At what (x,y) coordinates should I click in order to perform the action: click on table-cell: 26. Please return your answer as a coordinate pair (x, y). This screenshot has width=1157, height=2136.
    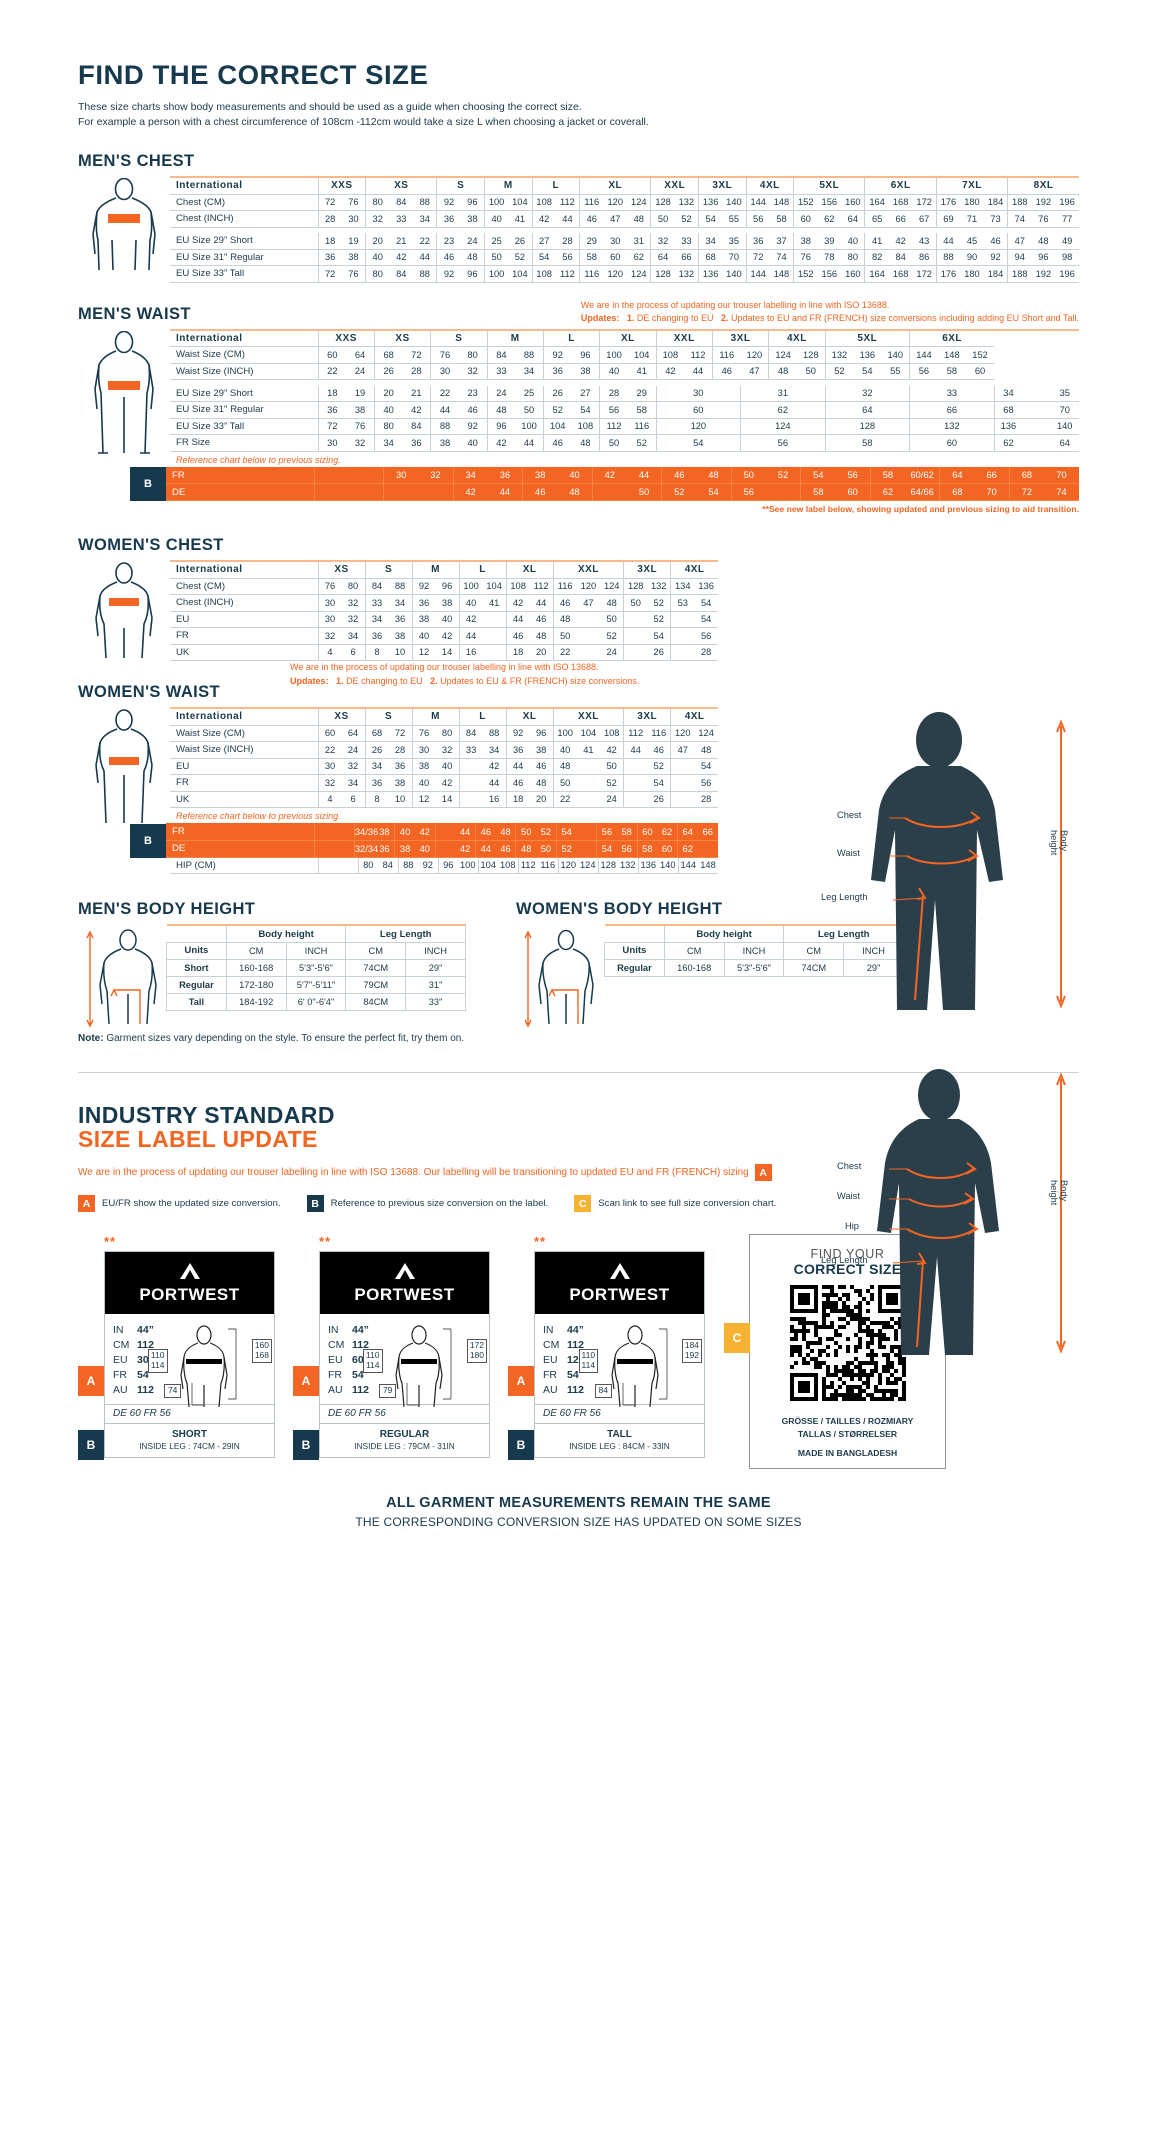
    Looking at the image, I should click on (659, 800).